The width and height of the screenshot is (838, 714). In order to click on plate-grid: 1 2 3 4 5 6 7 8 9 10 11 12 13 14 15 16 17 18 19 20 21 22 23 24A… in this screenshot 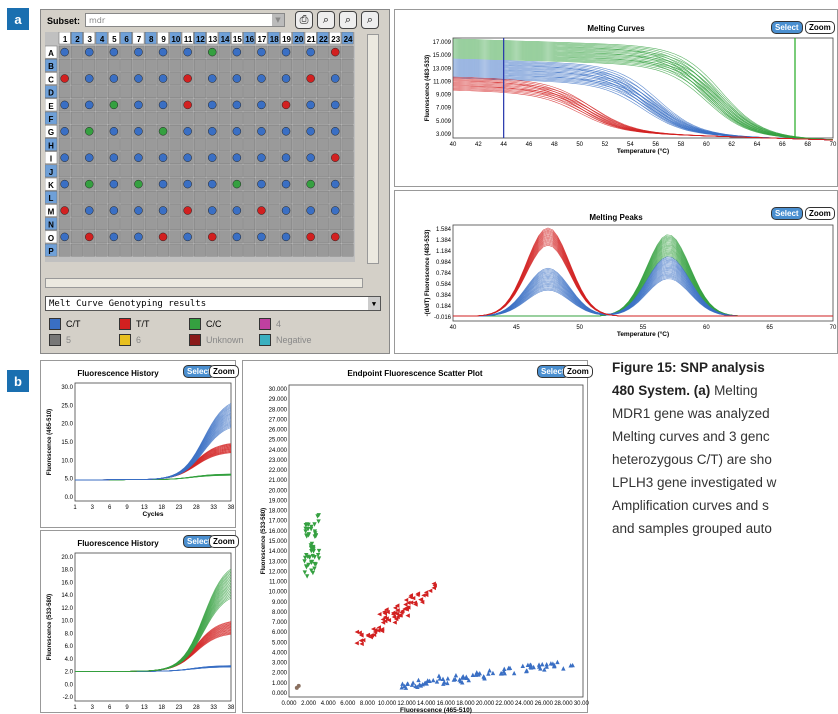, I will do `click(200, 147)`.